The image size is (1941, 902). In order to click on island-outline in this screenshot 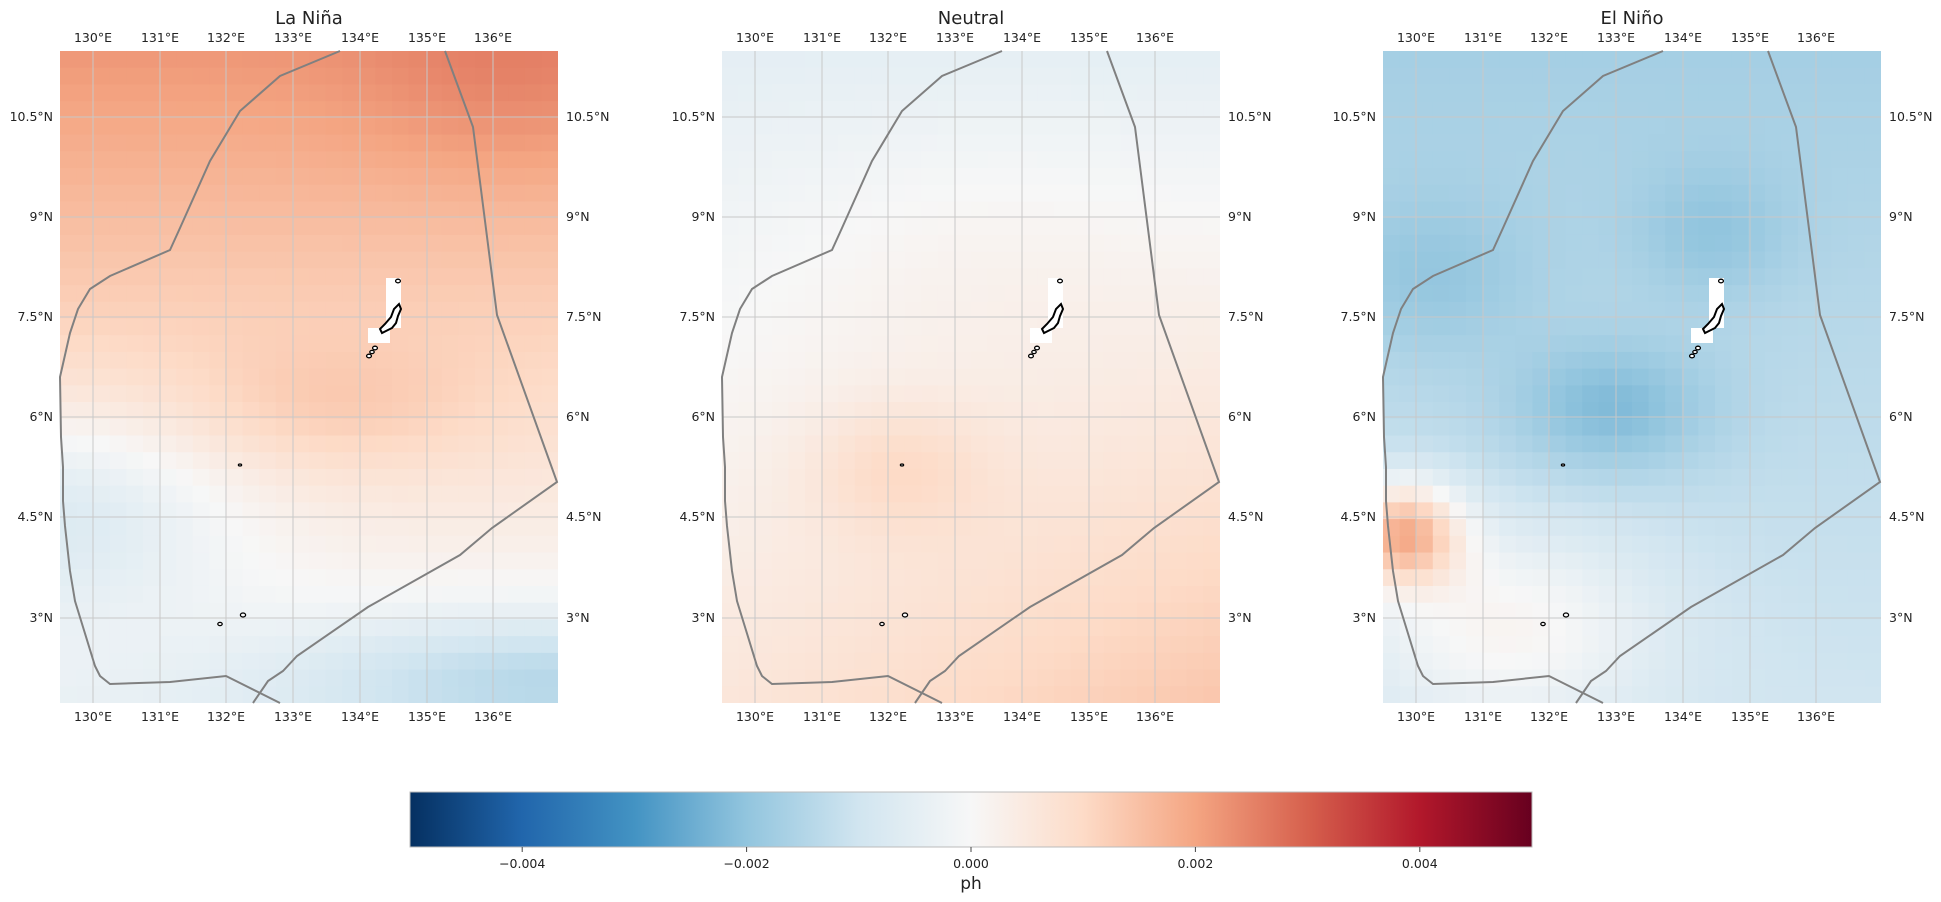, I will do `click(1695, 352)`.